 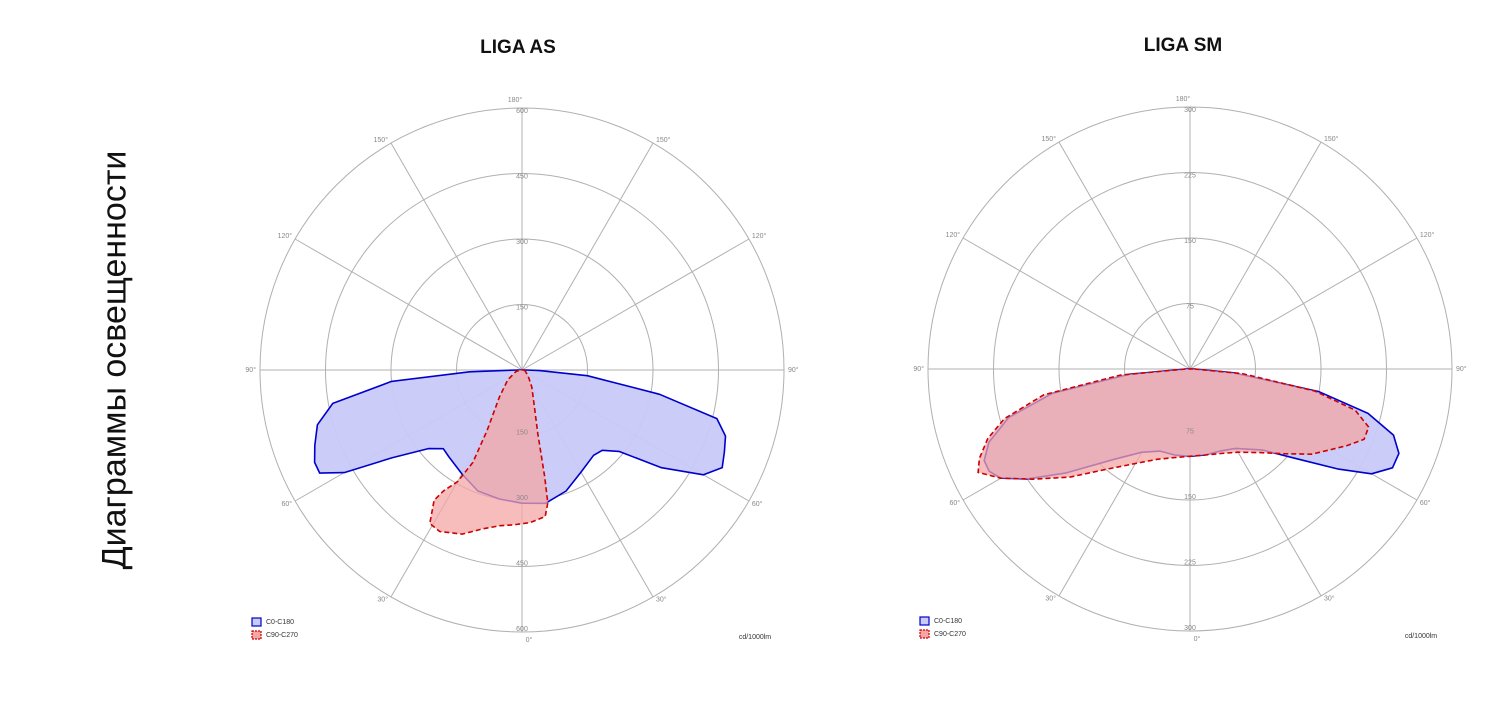 What do you see at coordinates (522, 629) in the screenshot?
I see `ring-label-bottom-4: 600` at bounding box center [522, 629].